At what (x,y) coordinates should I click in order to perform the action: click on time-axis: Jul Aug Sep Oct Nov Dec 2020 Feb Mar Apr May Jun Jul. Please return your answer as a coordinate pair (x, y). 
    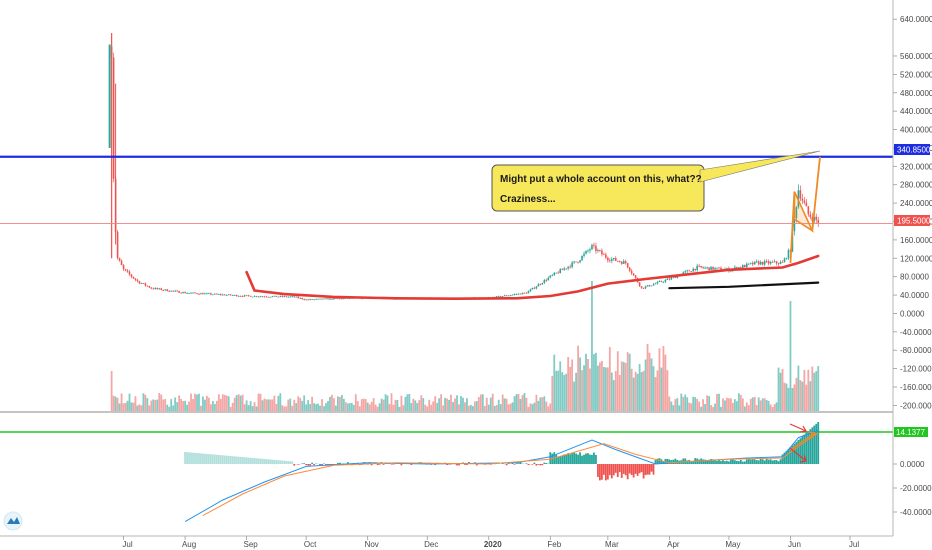
    Looking at the image, I should click on (490, 542).